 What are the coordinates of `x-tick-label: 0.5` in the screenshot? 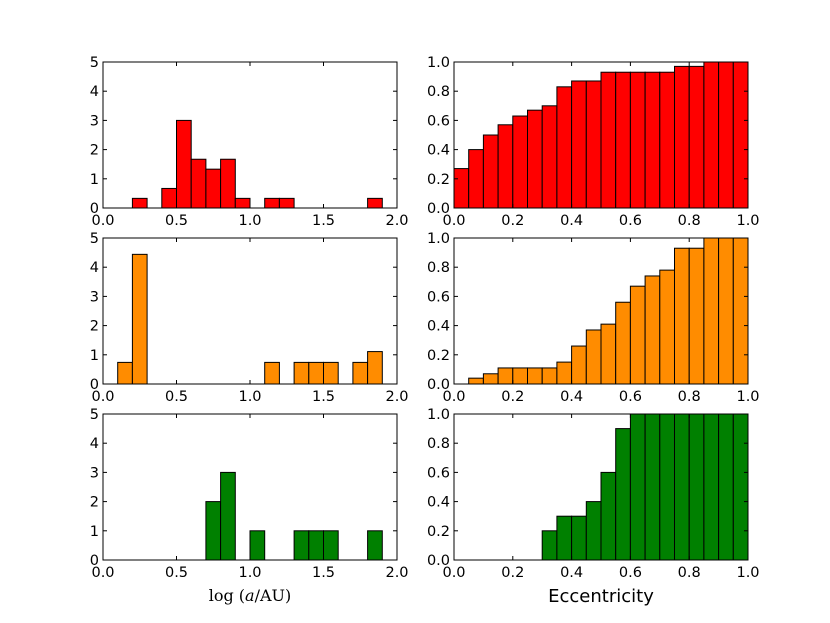 It's located at (176, 573).